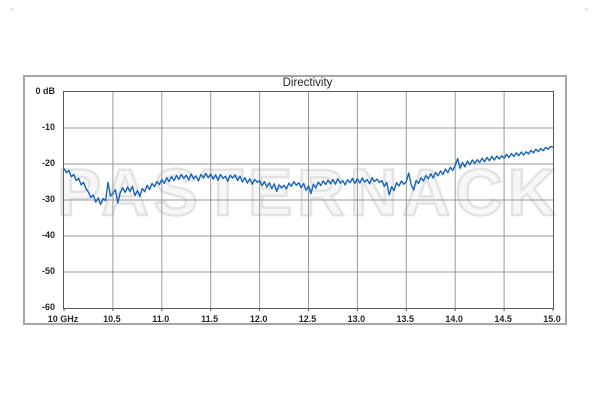  I want to click on x-tick-label: 10 GHz, so click(63, 319).